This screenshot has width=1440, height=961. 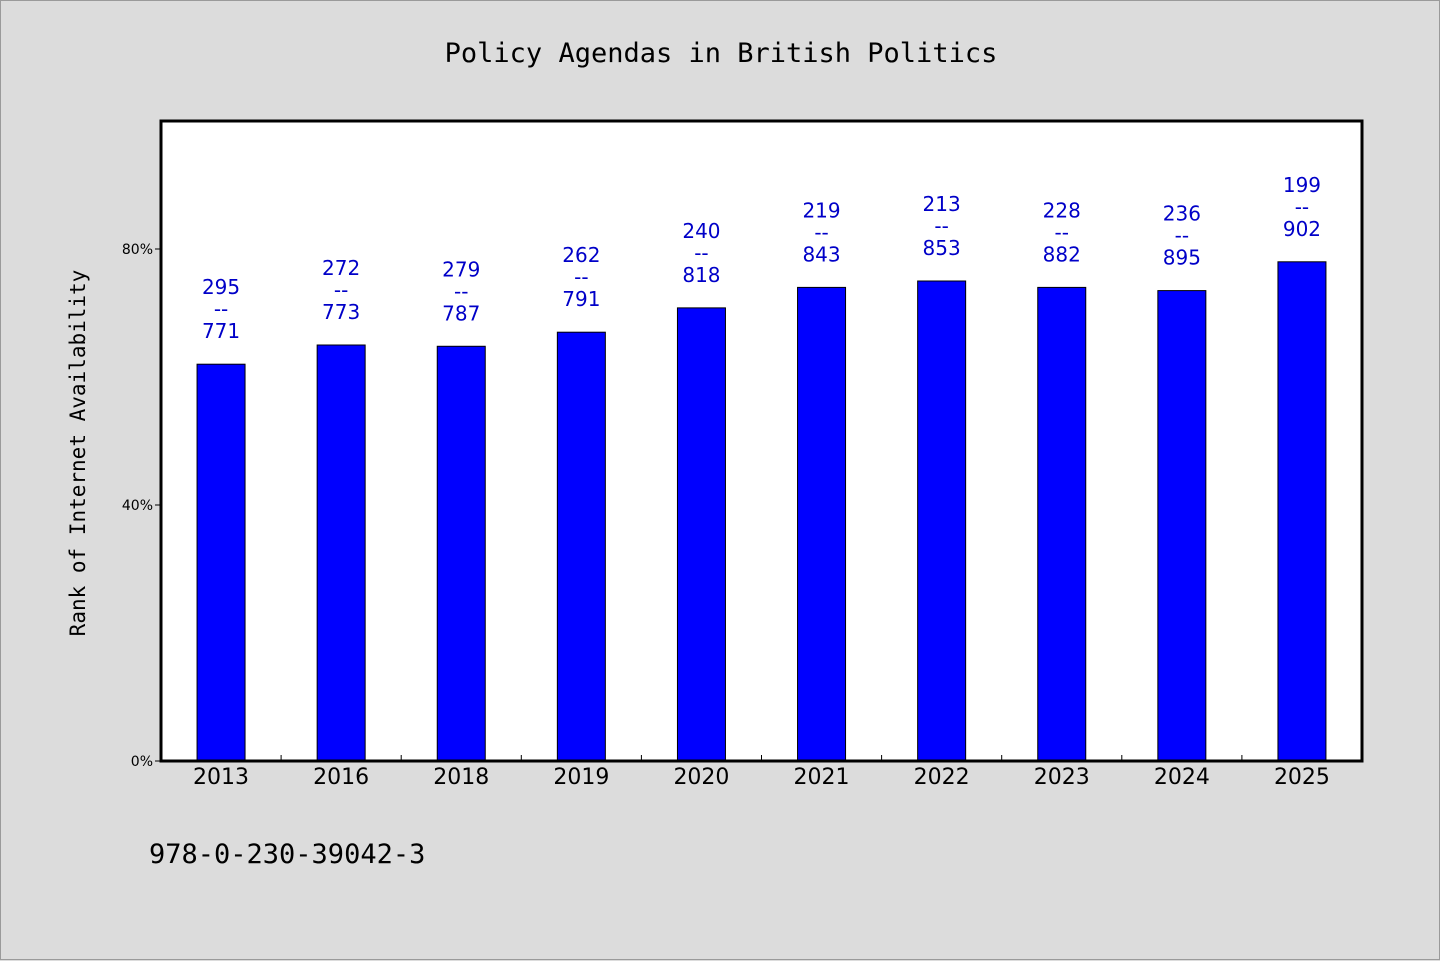 I want to click on data-label-2020-line2: --, so click(x=701, y=253).